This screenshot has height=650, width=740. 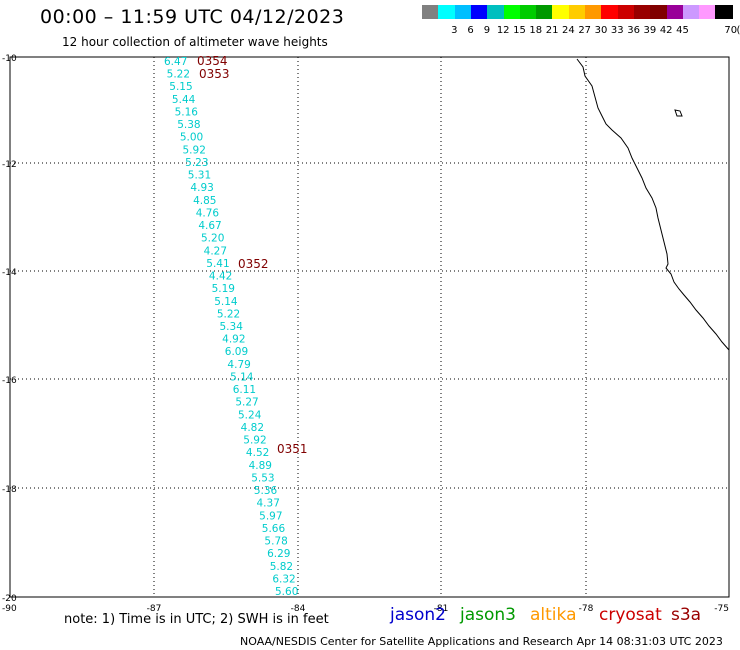 What do you see at coordinates (298, 609) in the screenshot?
I see `longitude-label: -84` at bounding box center [298, 609].